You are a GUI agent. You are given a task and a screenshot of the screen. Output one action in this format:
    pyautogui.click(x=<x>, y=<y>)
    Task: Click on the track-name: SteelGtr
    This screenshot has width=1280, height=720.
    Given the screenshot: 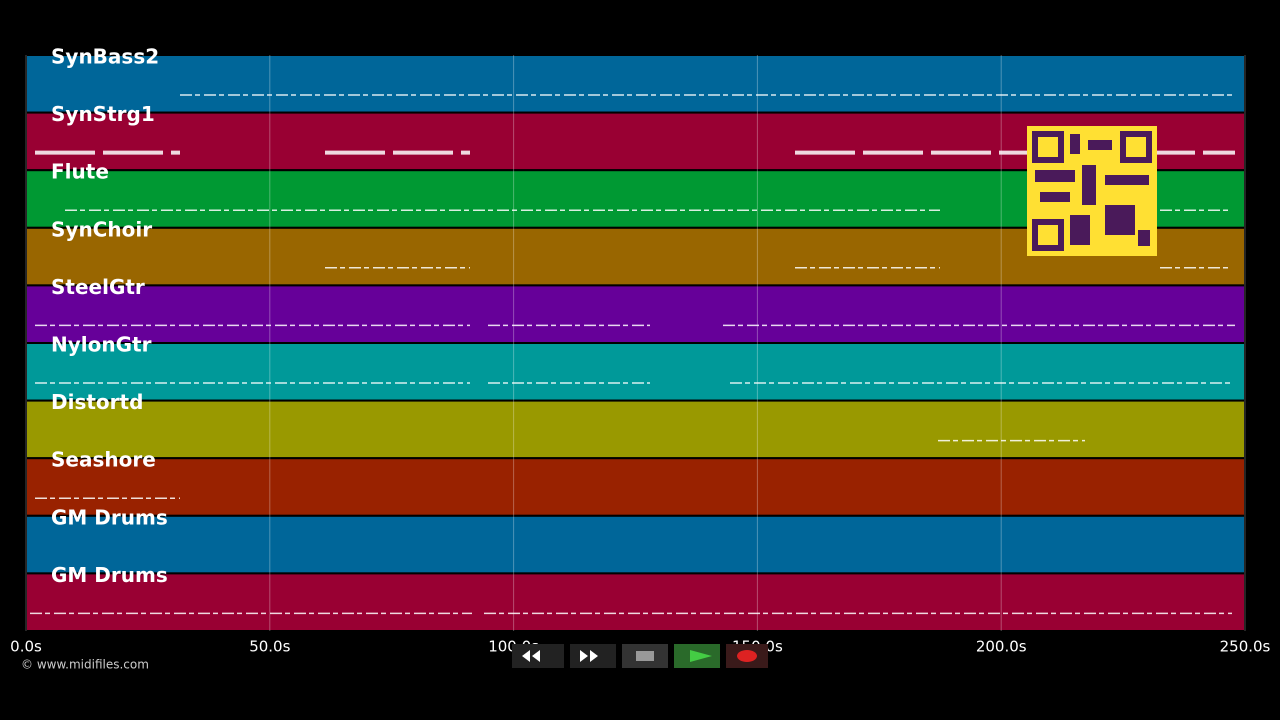 What is the action you would take?
    pyautogui.click(x=98, y=287)
    